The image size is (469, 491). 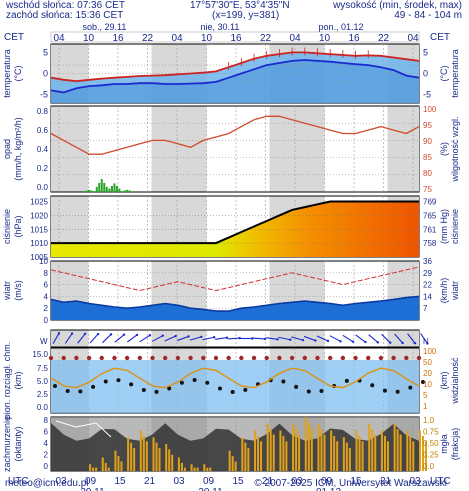 What do you see at coordinates (440, 481) in the screenshot?
I see `bottom-tz-label-right: UTC` at bounding box center [440, 481].